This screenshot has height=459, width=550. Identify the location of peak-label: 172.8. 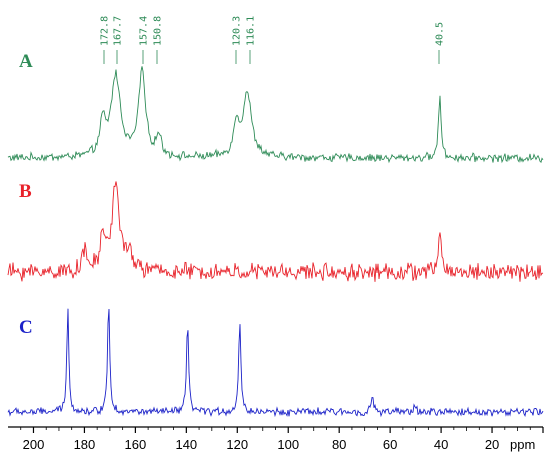
(105, 31).